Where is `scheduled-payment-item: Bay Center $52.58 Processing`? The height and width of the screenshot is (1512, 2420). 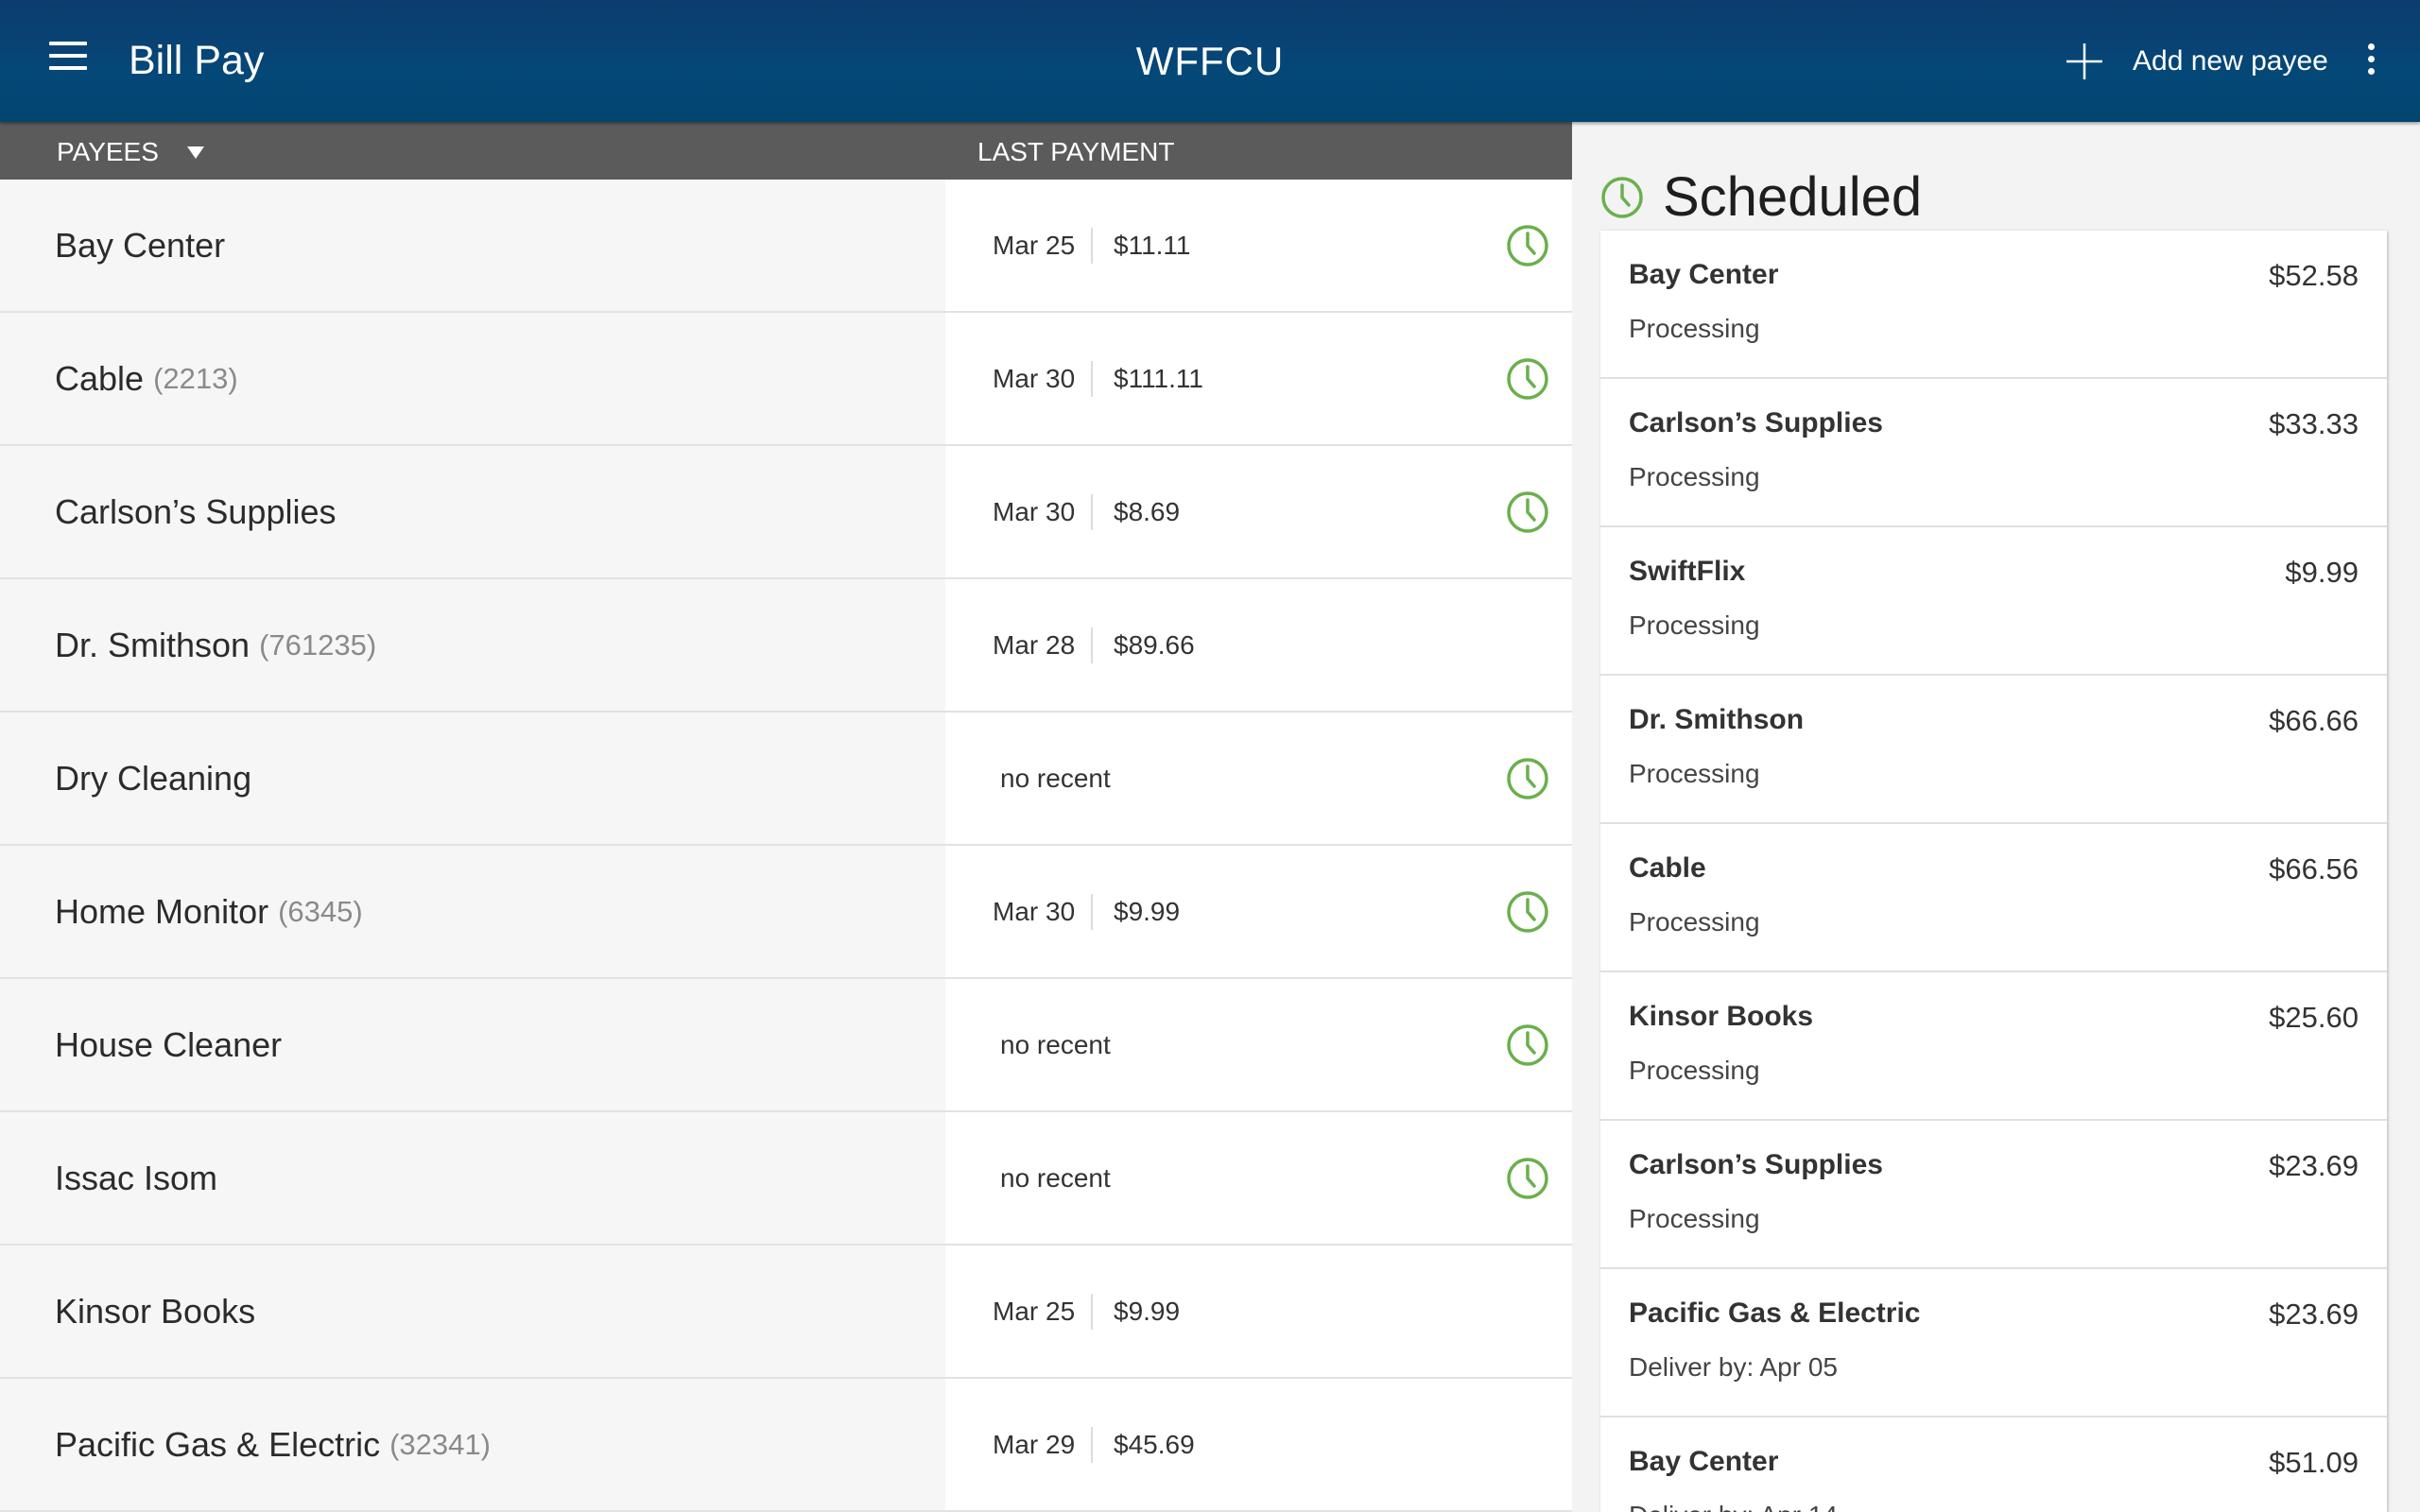
scheduled-payment-item: Bay Center $52.58 Processing is located at coordinates (1993, 305).